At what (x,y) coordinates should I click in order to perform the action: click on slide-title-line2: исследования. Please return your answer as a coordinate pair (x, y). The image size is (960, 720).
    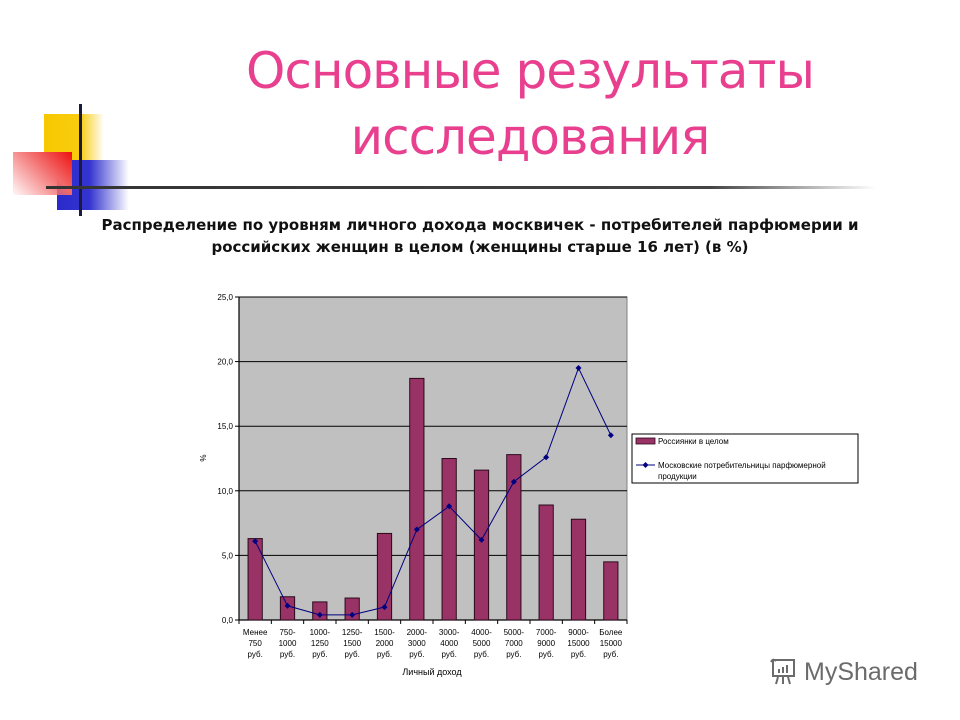
    Looking at the image, I should click on (530, 137).